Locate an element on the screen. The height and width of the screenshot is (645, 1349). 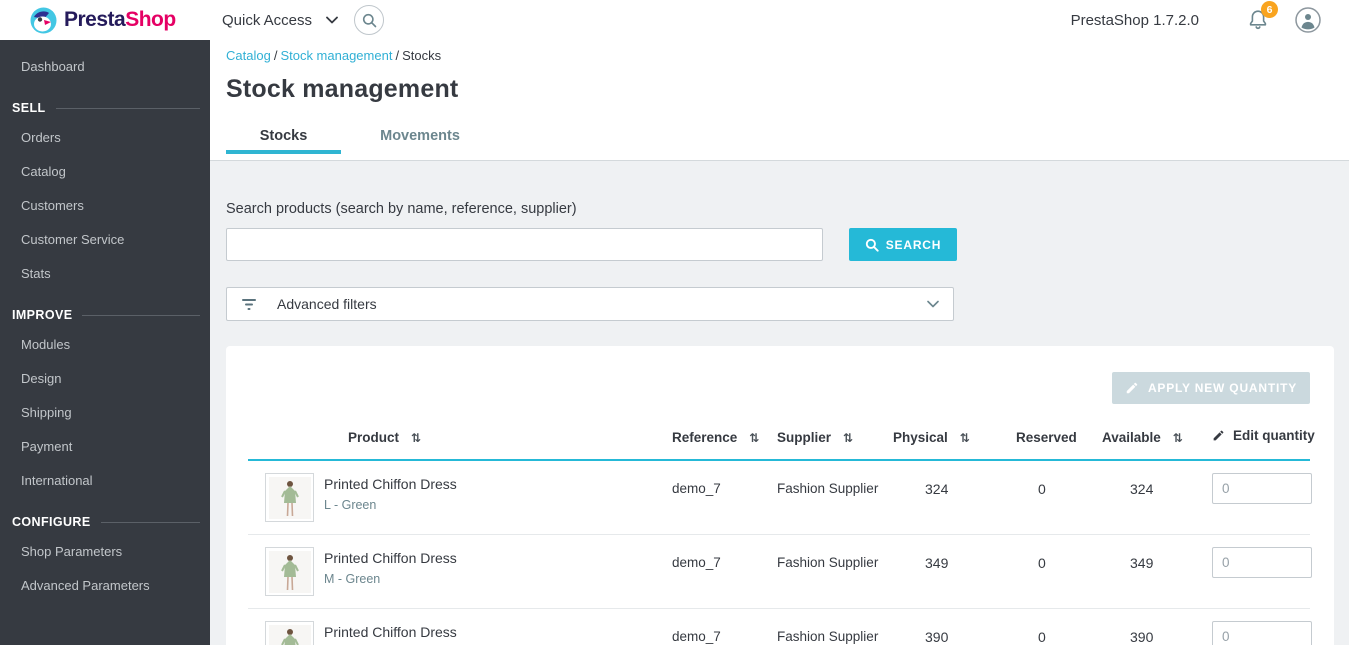
apply-new-quantity-button: APPLY NEW QUANTITY is located at coordinates (1211, 388).